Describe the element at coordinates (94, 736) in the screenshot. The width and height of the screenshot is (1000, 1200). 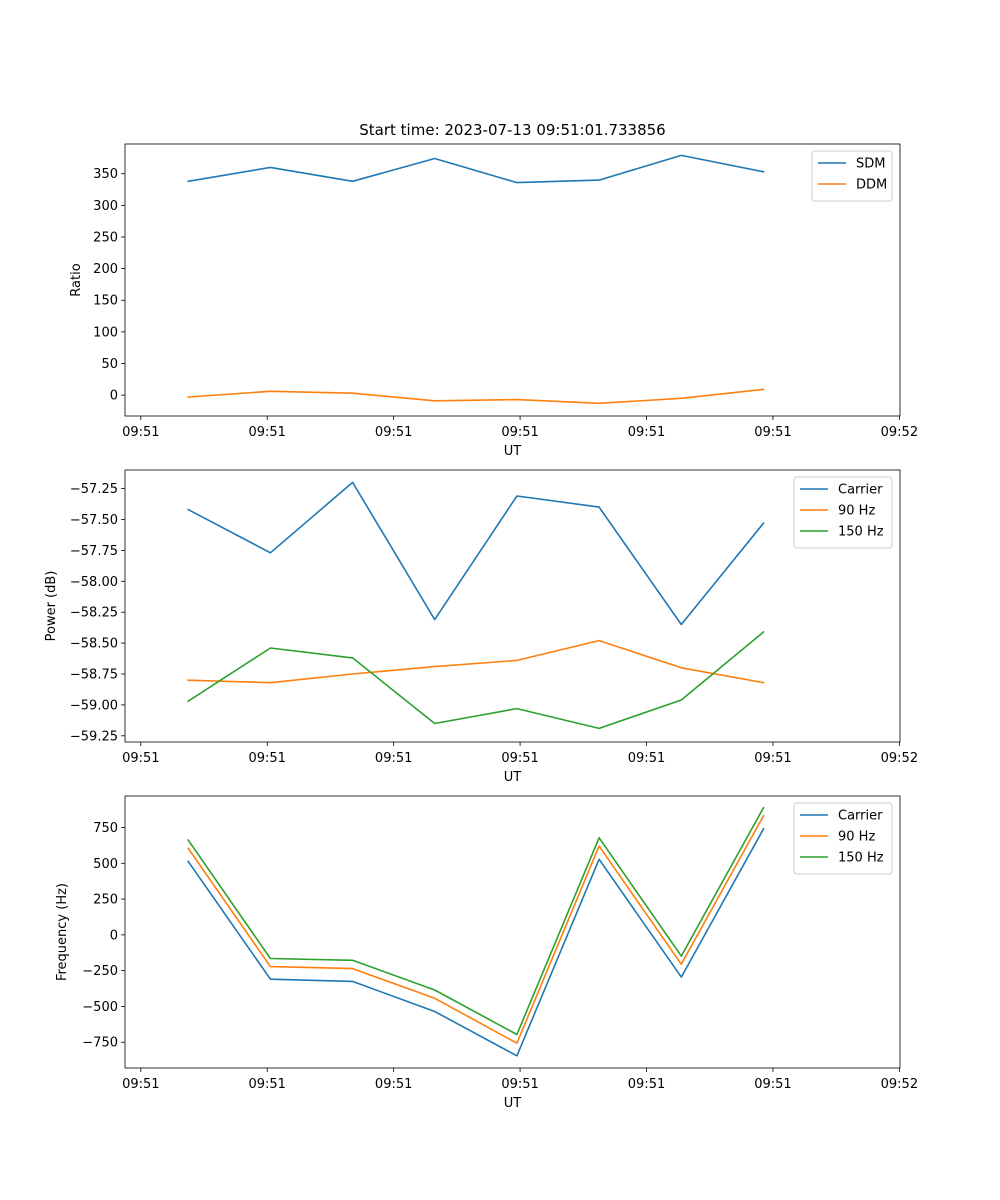
I see `y-tick-label: −59.25` at that location.